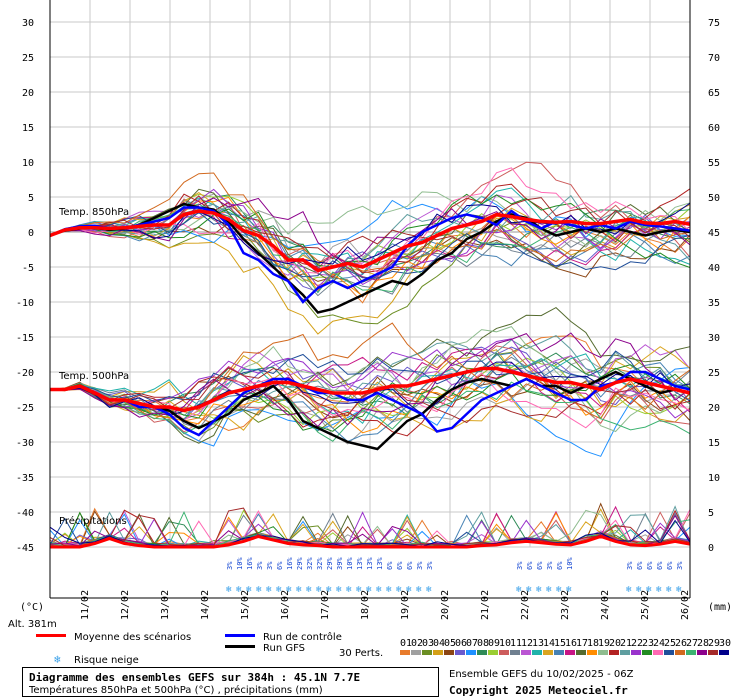 The image size is (740, 700). Describe the element at coordinates (714, 443) in the screenshot. I see `right-tick-label: 15` at that location.